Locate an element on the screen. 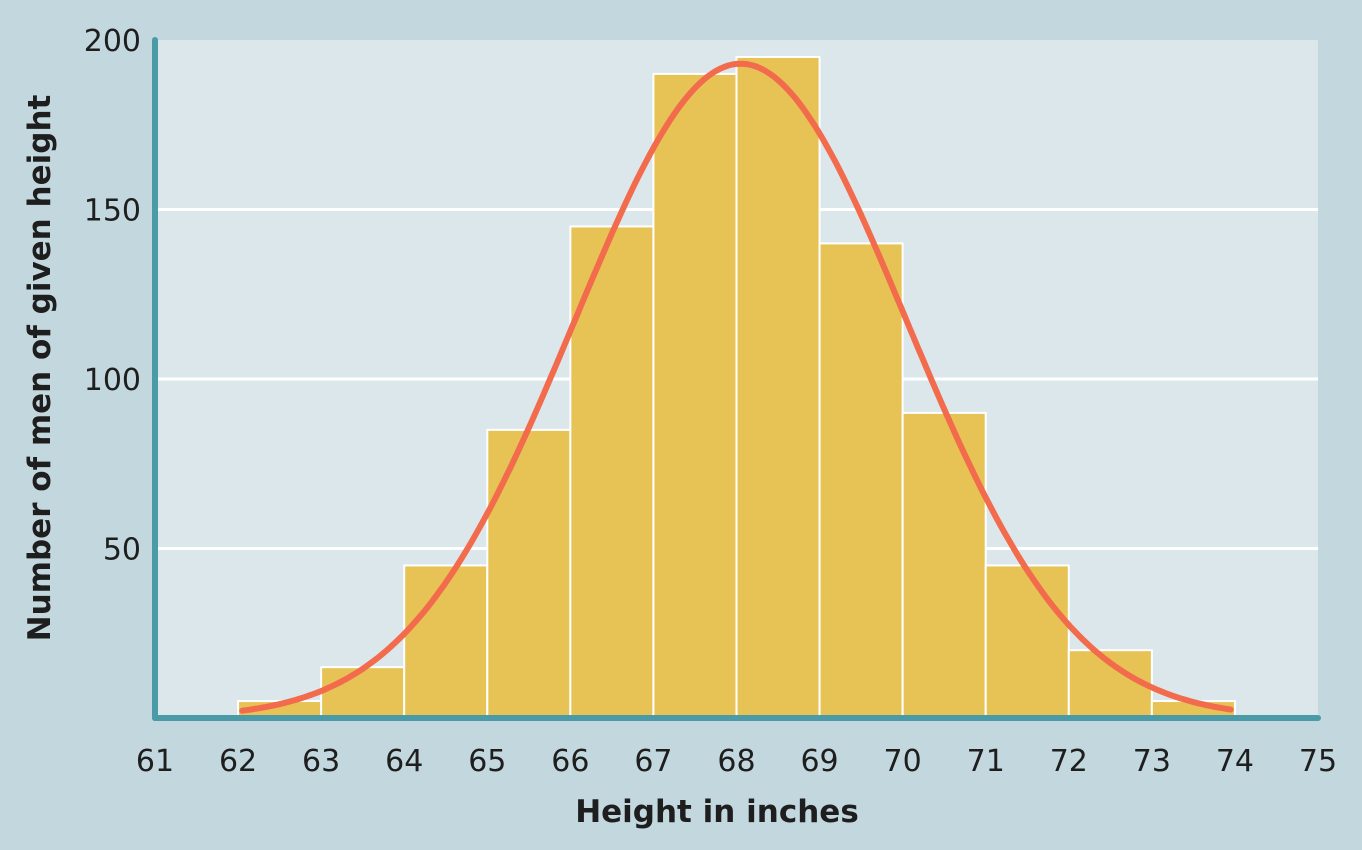 This screenshot has width=1362, height=850. y-tick-150: 150 is located at coordinates (112, 211).